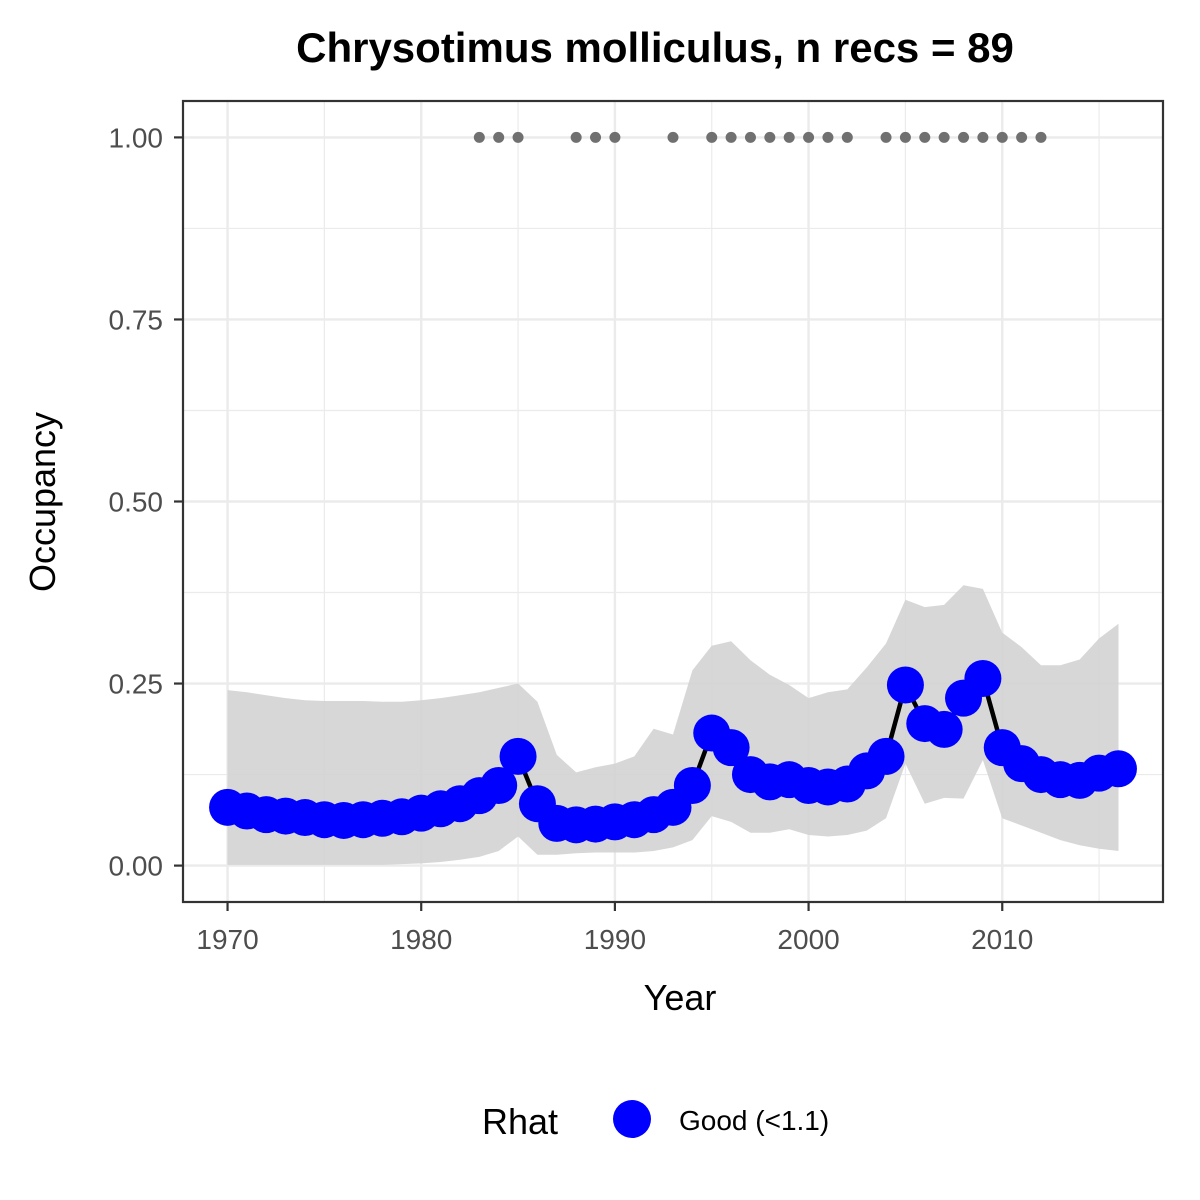 This screenshot has width=1200, height=1200. I want to click on y-axis: 0.00 0.25 0.50 0.75 1.00, so click(146, 502).